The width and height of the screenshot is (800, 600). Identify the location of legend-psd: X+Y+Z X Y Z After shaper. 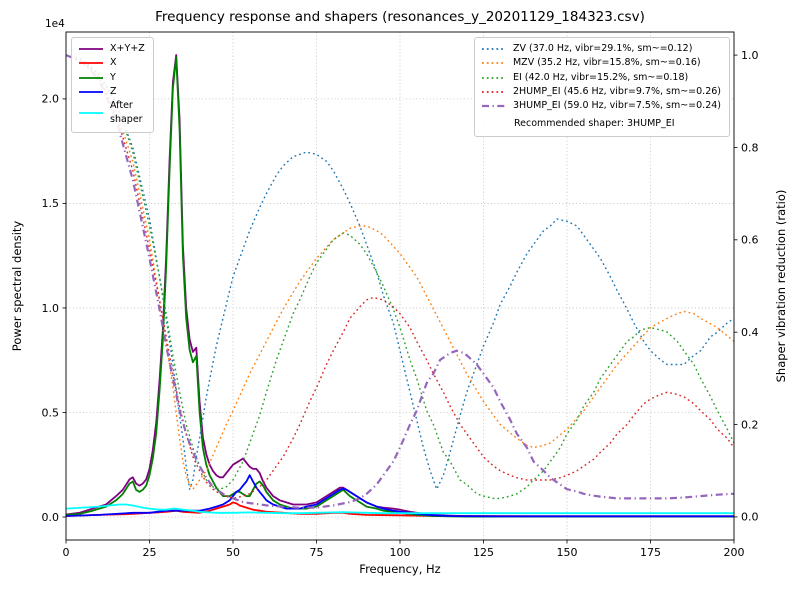
(112, 85).